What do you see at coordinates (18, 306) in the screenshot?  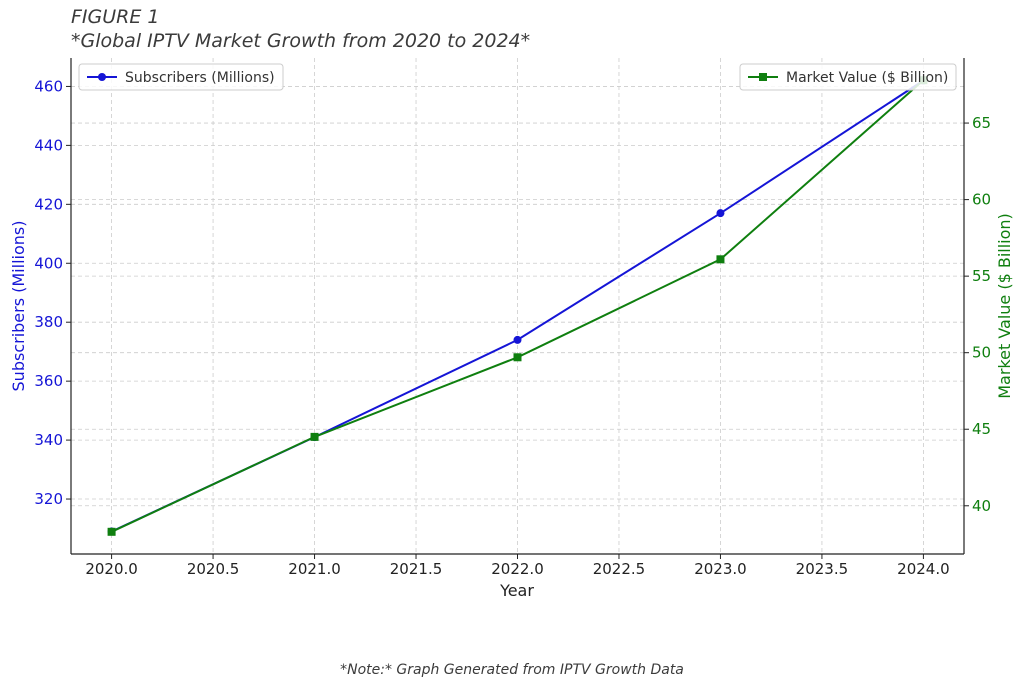 I see `y-left-axis-label: Subscribers (Millions)` at bounding box center [18, 306].